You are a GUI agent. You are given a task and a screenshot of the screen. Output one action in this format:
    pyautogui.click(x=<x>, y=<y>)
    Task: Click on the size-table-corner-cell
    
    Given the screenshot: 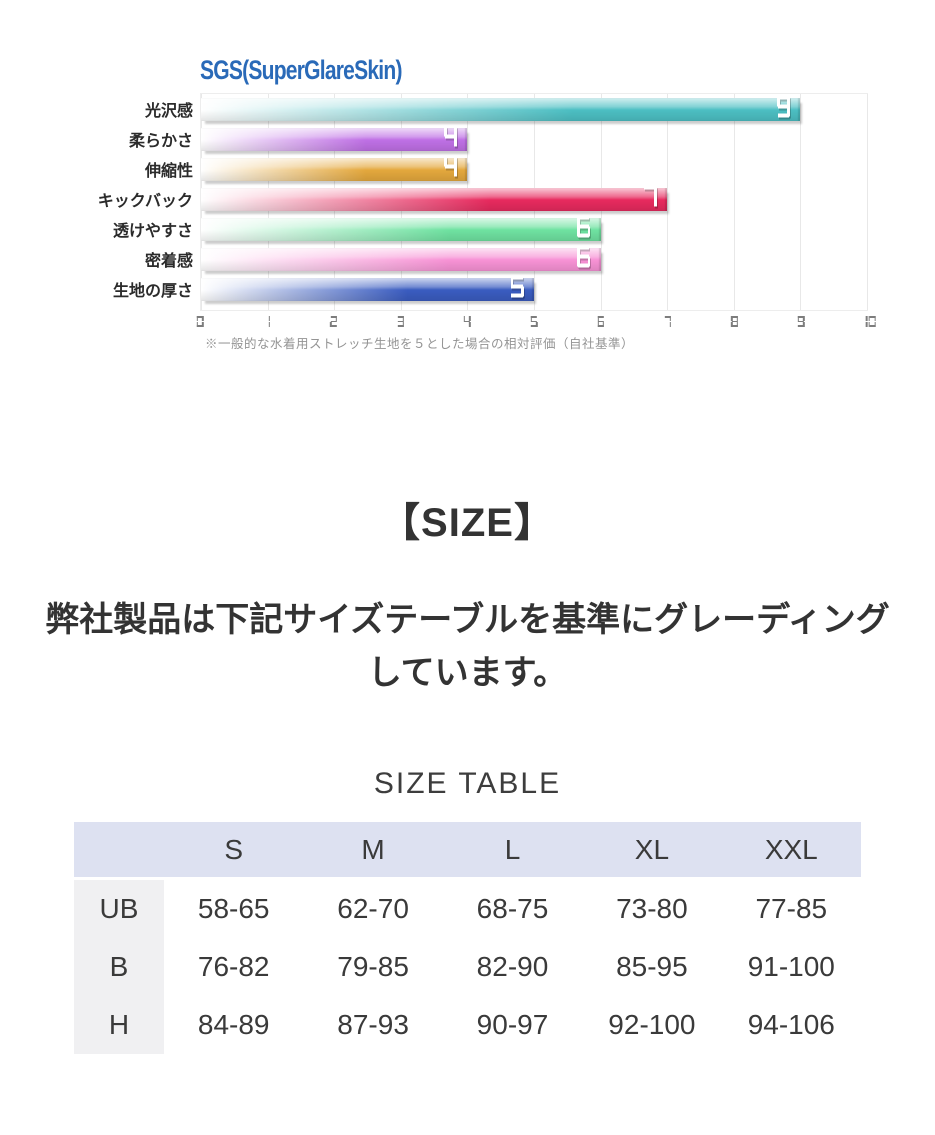 What is the action you would take?
    pyautogui.click(x=119, y=850)
    